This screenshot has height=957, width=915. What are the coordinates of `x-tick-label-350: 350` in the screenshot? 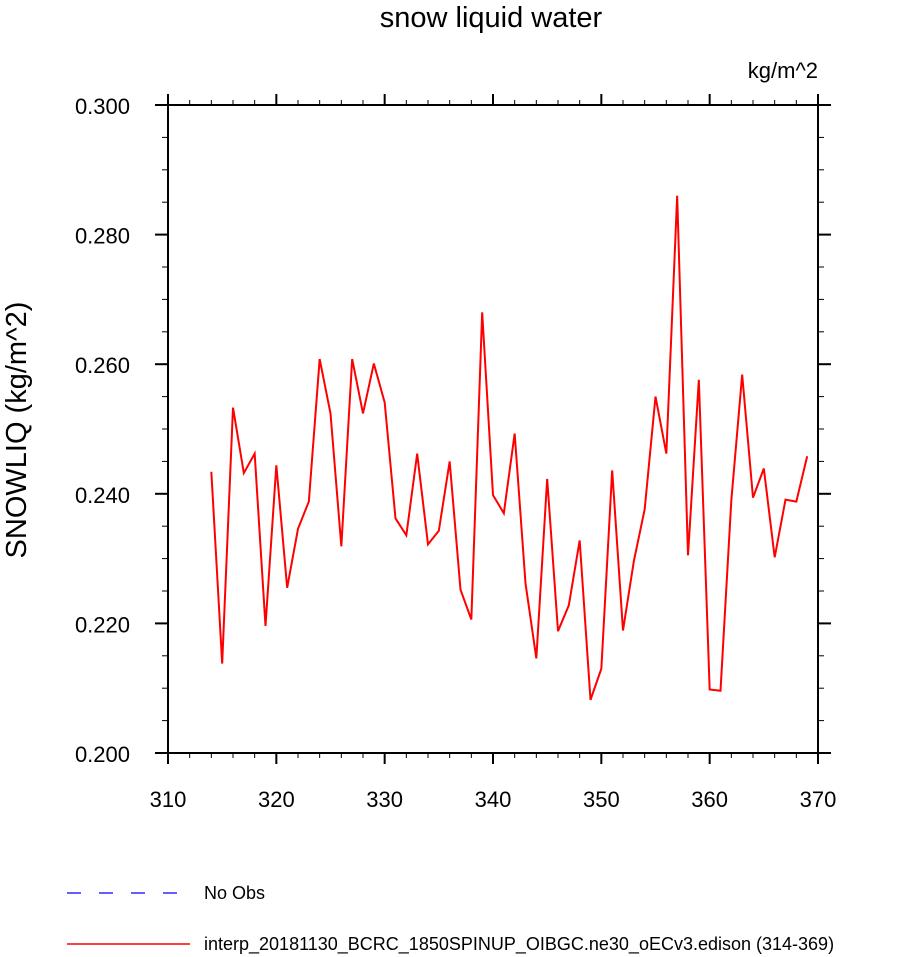 It's located at (601, 799).